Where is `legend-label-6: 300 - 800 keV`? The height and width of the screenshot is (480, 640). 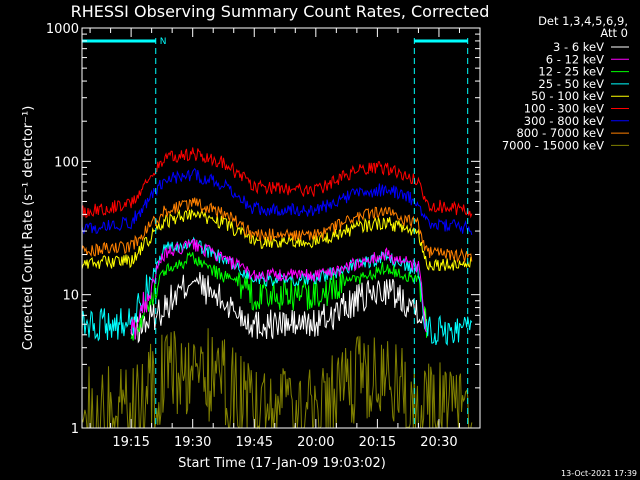
legend-label-6: 300 - 800 keV is located at coordinates (564, 121).